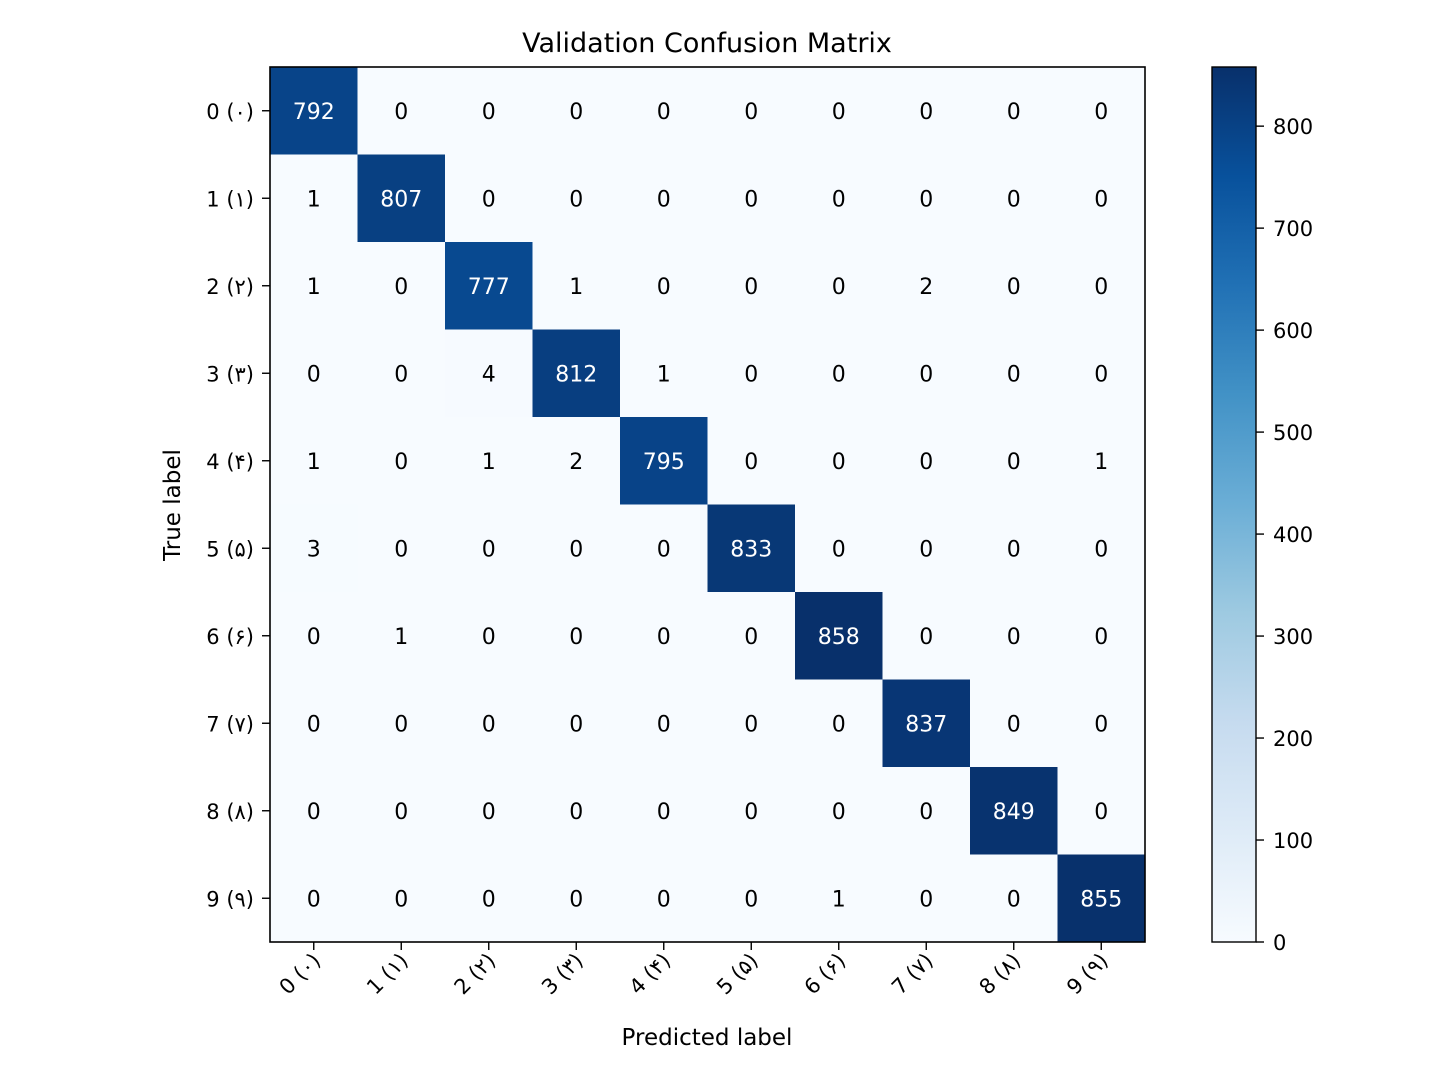  What do you see at coordinates (230, 549) in the screenshot?
I see `y-tick-label: 5 (۵)` at bounding box center [230, 549].